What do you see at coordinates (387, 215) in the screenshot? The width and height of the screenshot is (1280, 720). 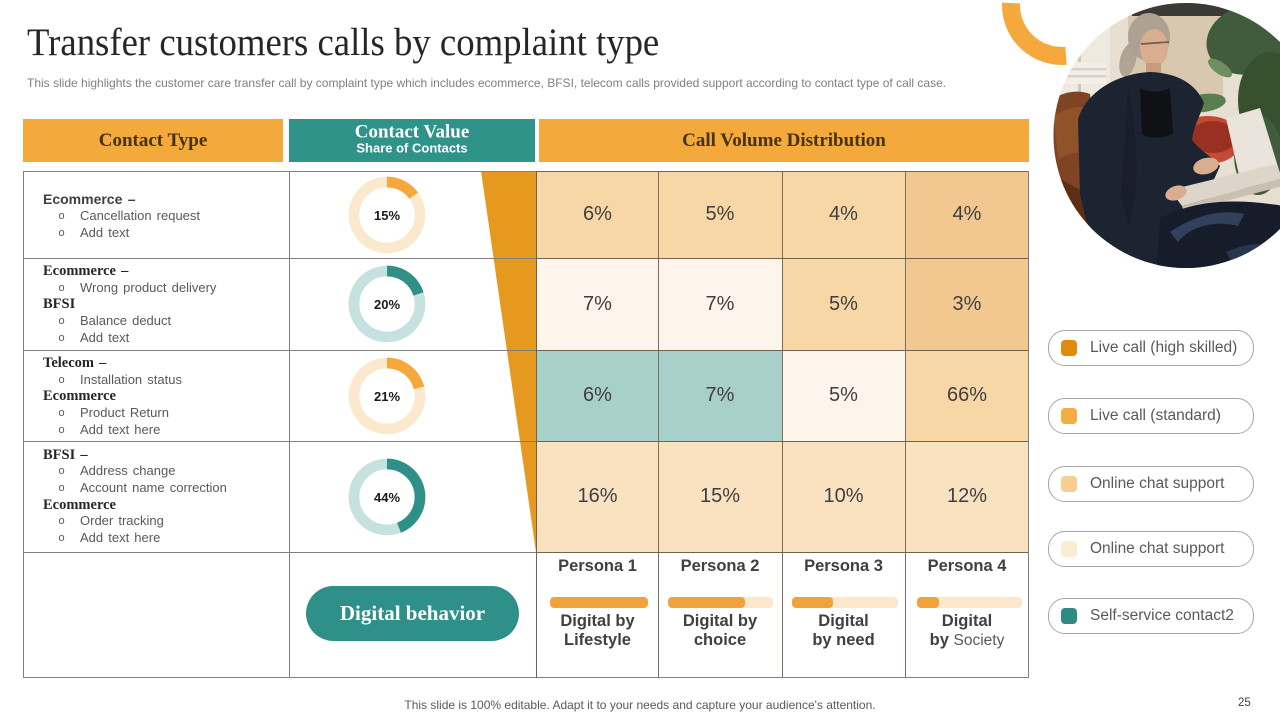 I see `svg-text: 15%` at bounding box center [387, 215].